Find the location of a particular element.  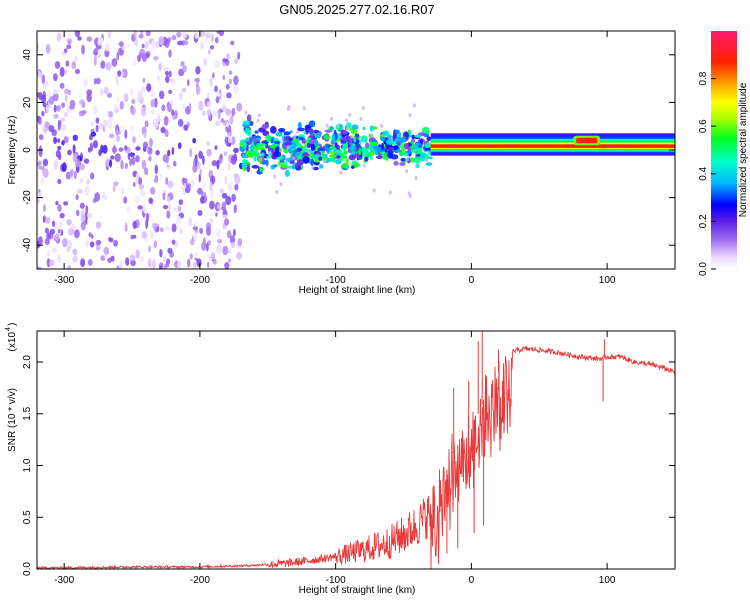

y-tick-label: 0 is located at coordinates (27, 150).